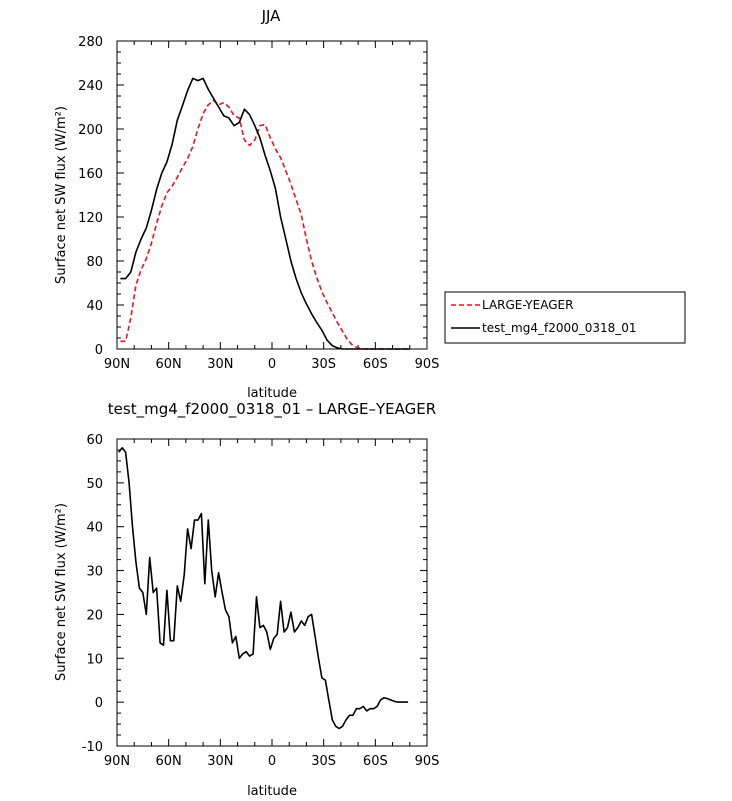  What do you see at coordinates (272, 409) in the screenshot?
I see `bottom-chart-title: test_mg4_f2000_0318_01 – LARGE–YEAGER` at bounding box center [272, 409].